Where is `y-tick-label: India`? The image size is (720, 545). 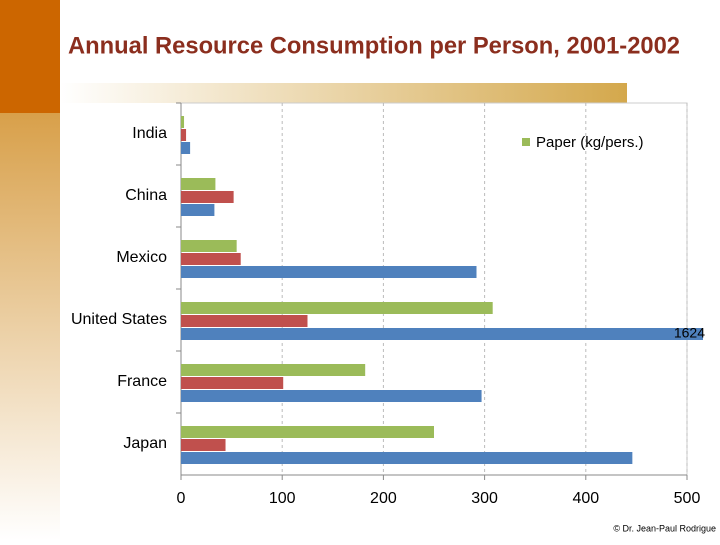 y-tick-label: India is located at coordinates (149, 133).